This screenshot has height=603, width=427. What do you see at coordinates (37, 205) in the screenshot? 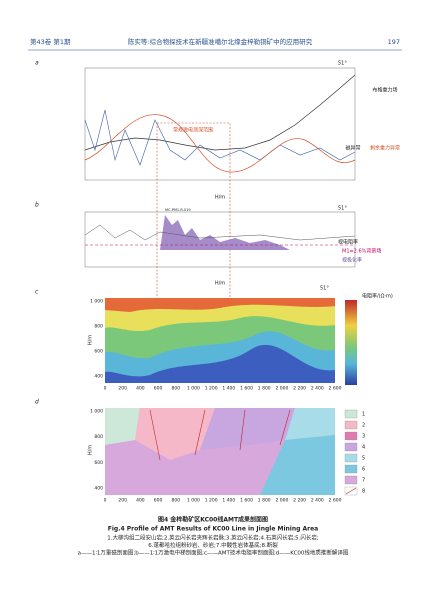
I see `panel-label: b` at bounding box center [37, 205].